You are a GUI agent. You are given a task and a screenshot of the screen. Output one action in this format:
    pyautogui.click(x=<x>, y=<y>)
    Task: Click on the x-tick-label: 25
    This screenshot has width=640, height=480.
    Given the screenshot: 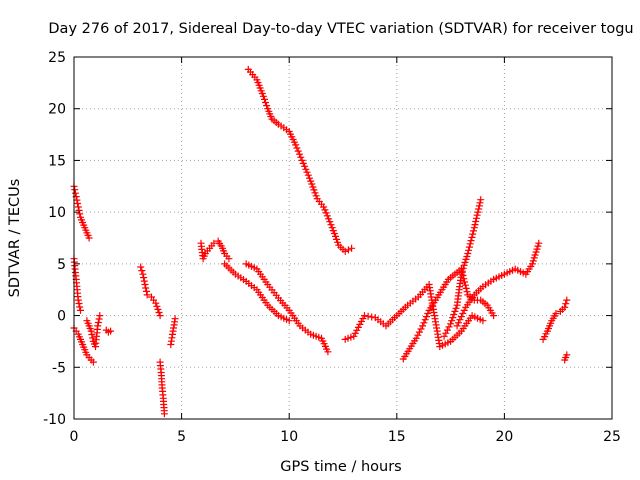 What is the action you would take?
    pyautogui.click(x=612, y=437)
    